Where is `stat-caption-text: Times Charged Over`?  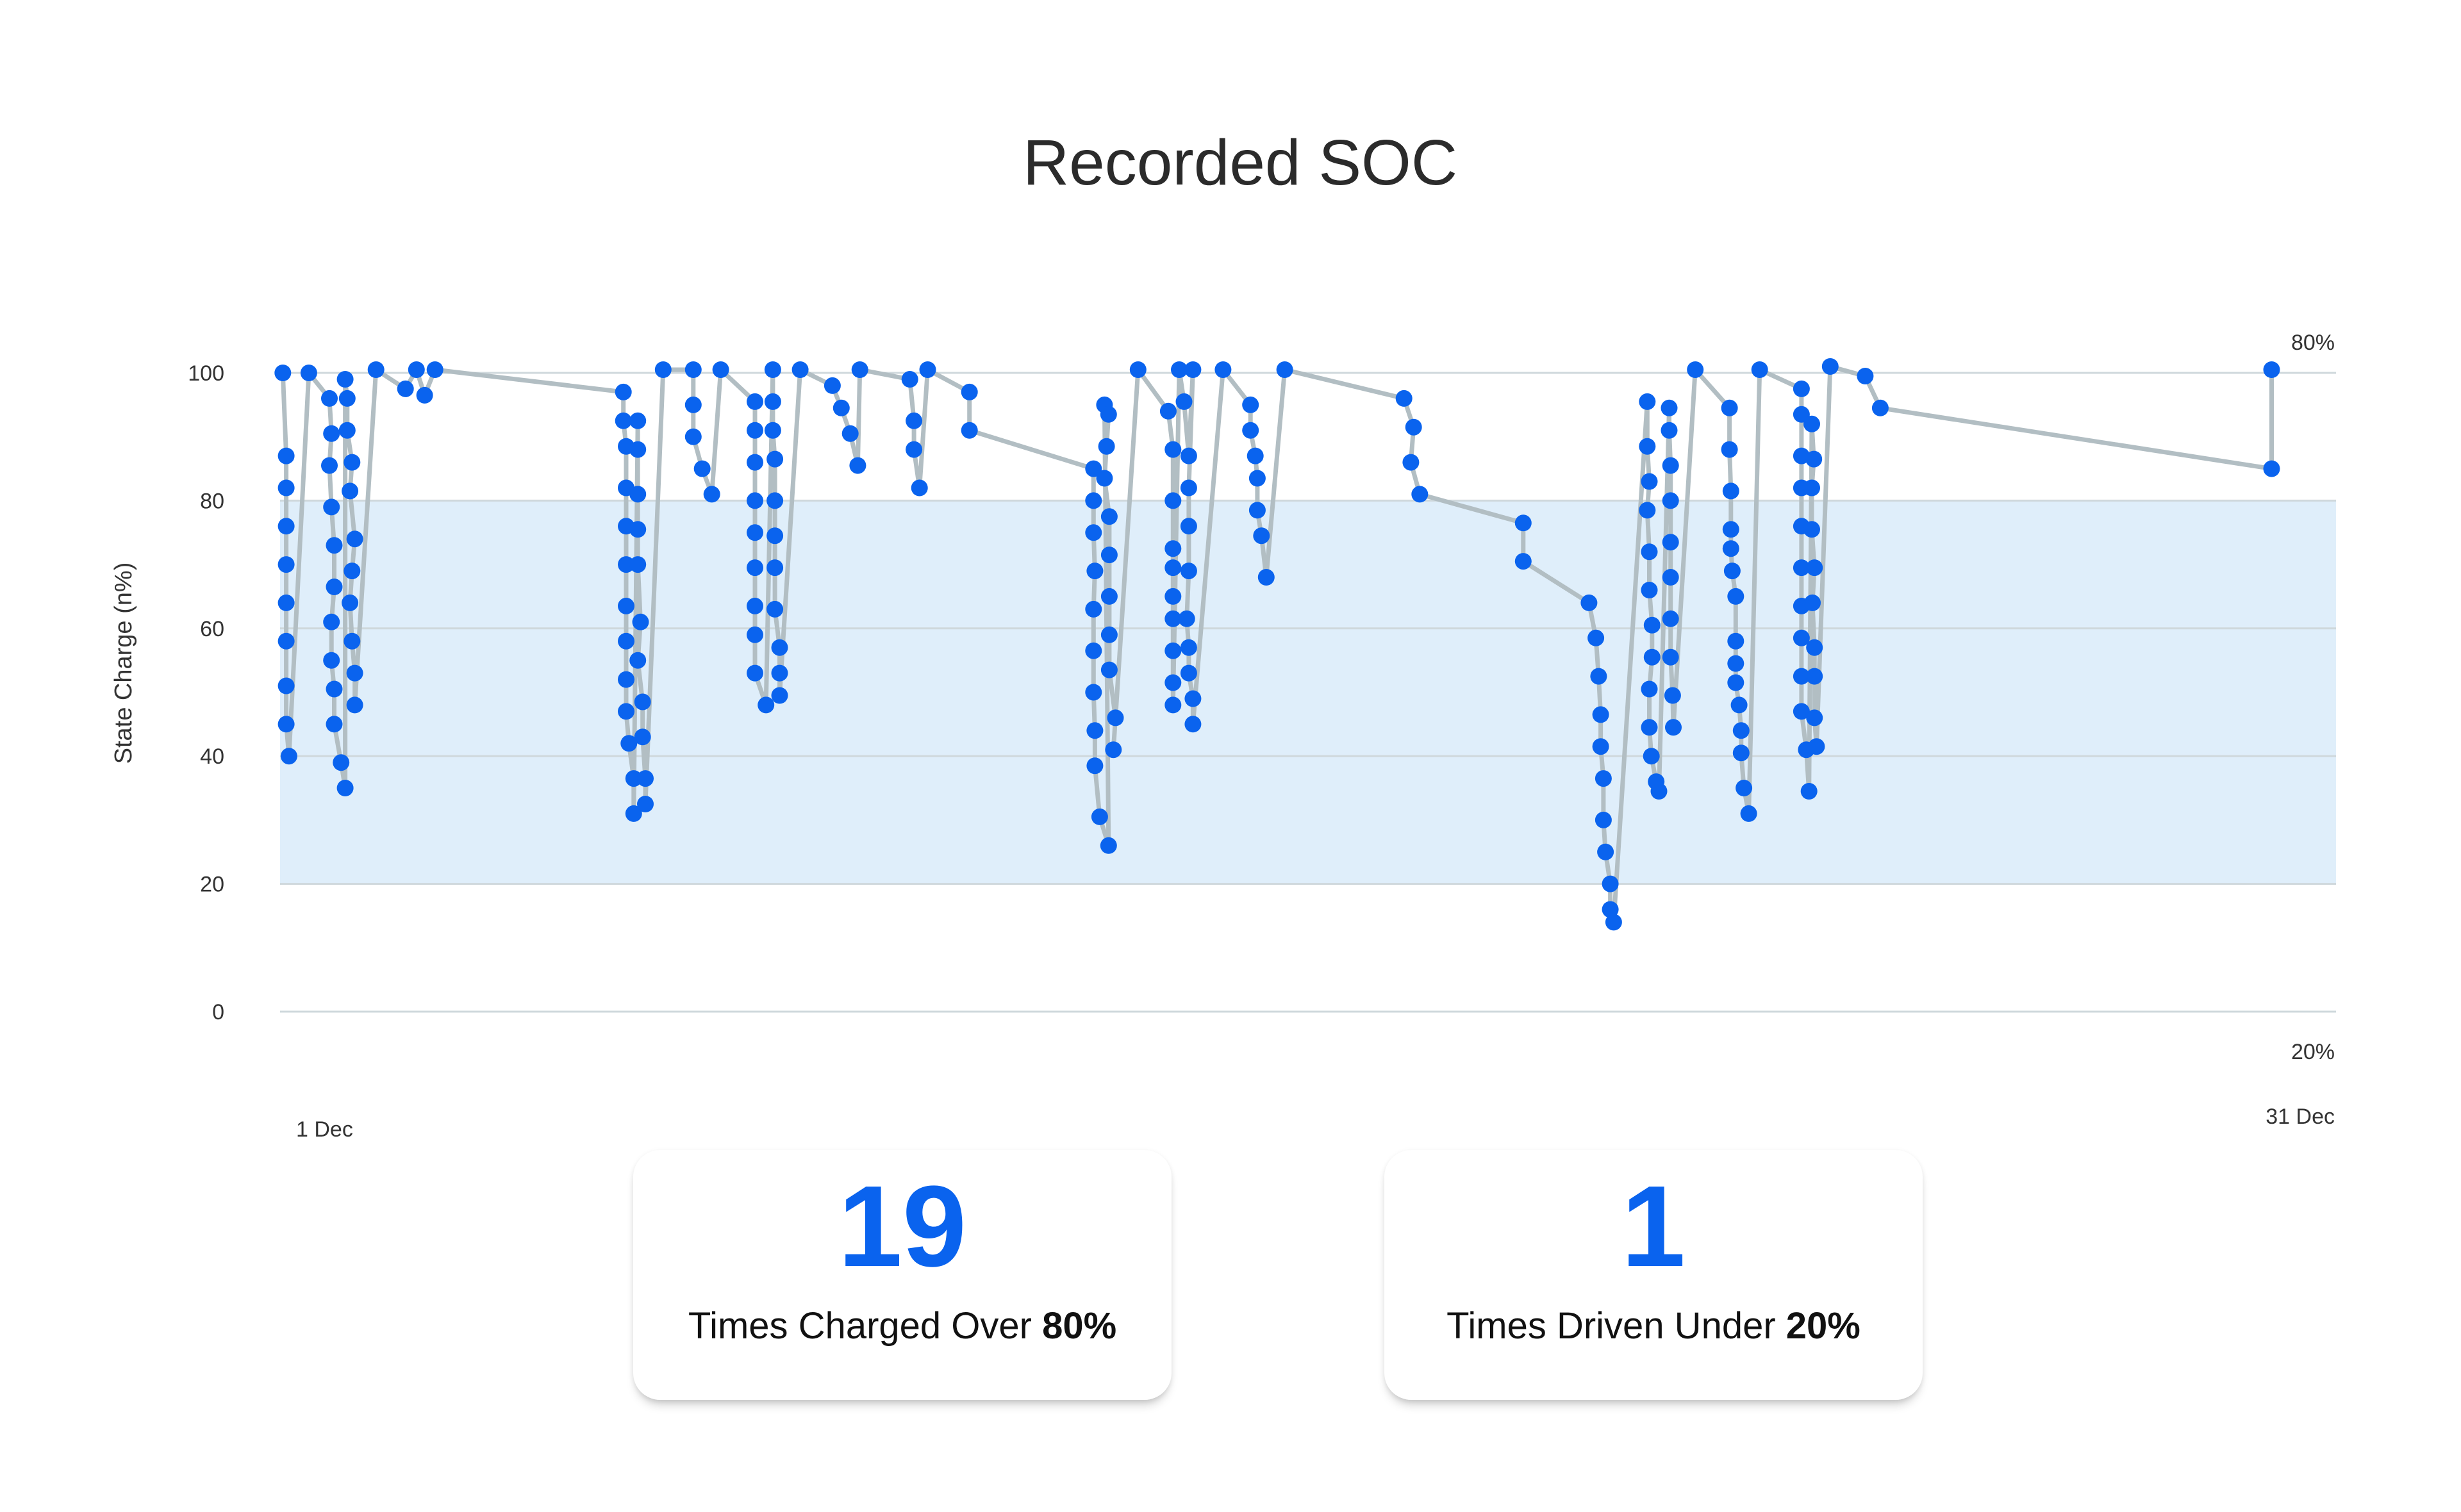 stat-caption-text: Times Charged Over is located at coordinates (865, 1326).